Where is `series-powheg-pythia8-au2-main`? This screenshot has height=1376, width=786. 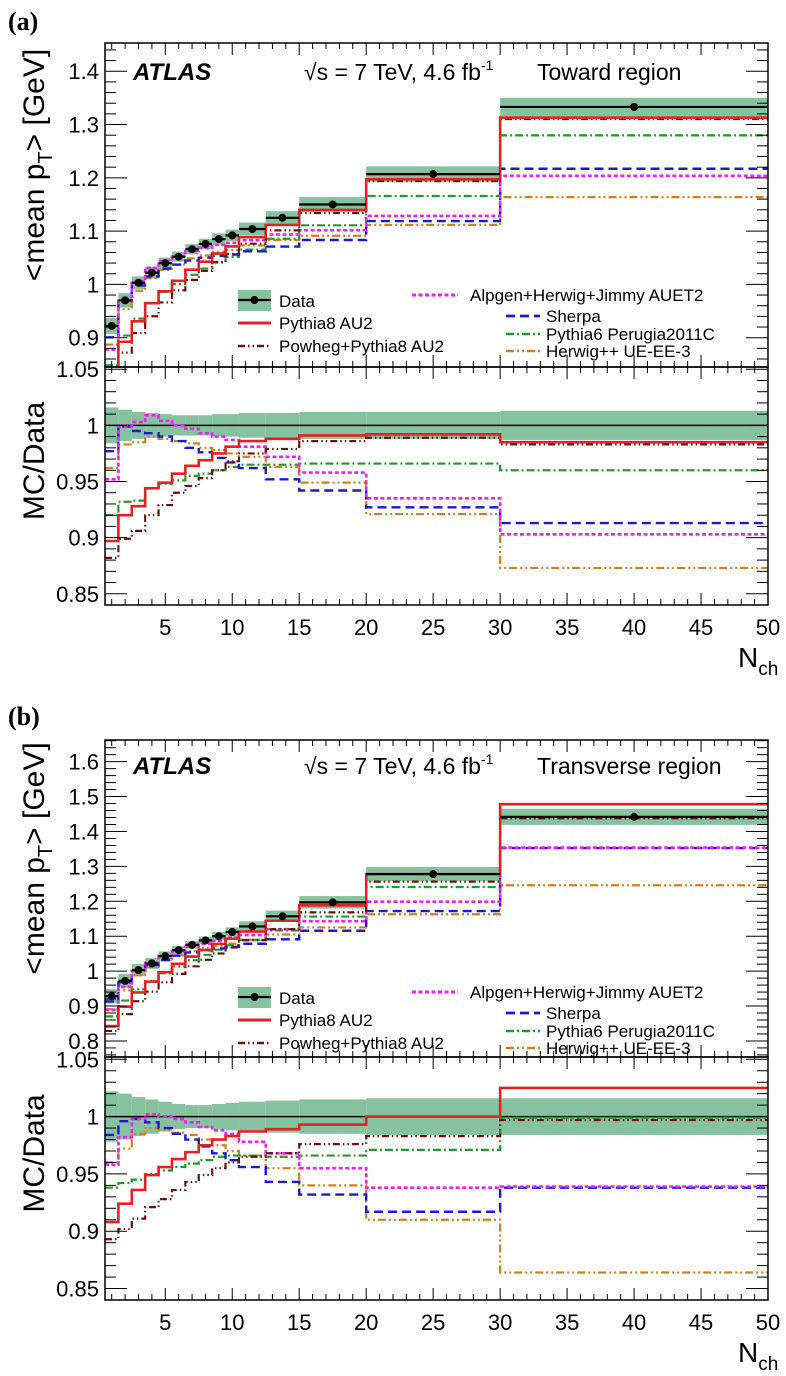 series-powheg-pythia8-au2-main is located at coordinates (436, 925).